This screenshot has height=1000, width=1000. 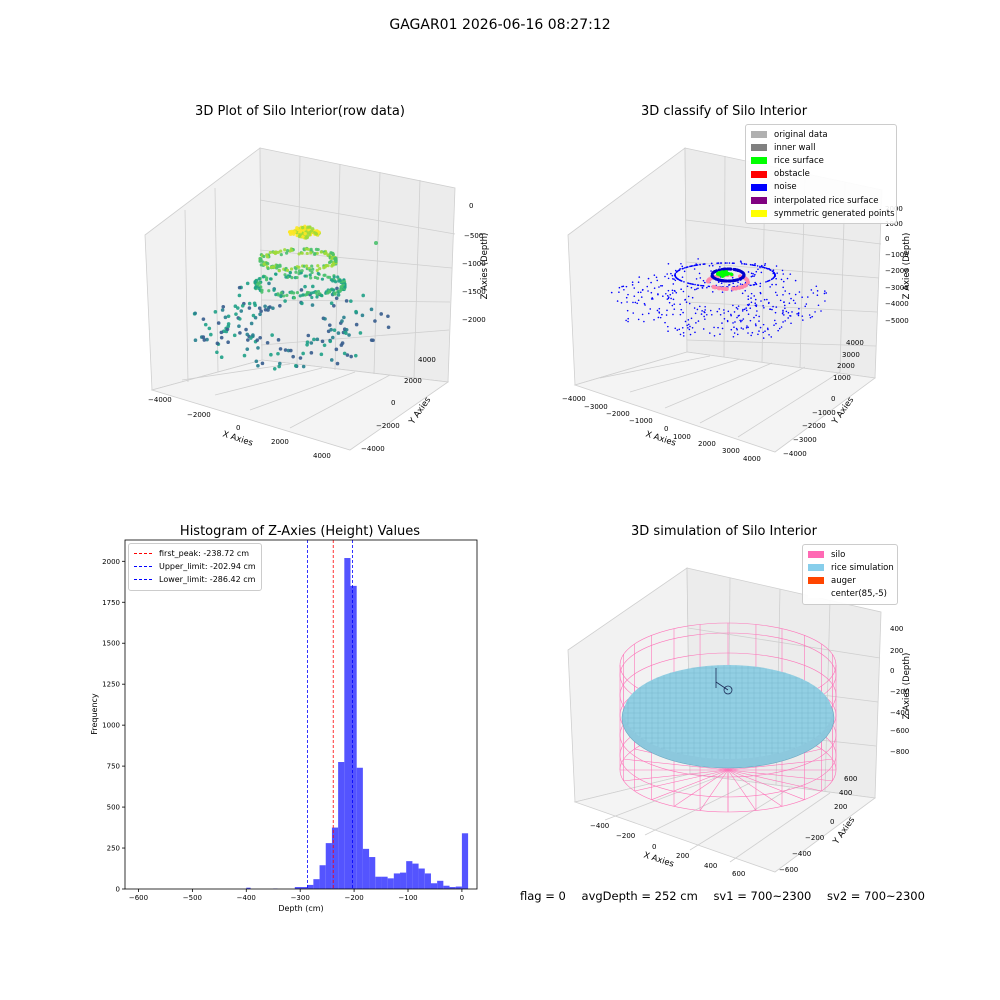 I want to click on histogram-xtick-label: −200, so click(x=353, y=898).